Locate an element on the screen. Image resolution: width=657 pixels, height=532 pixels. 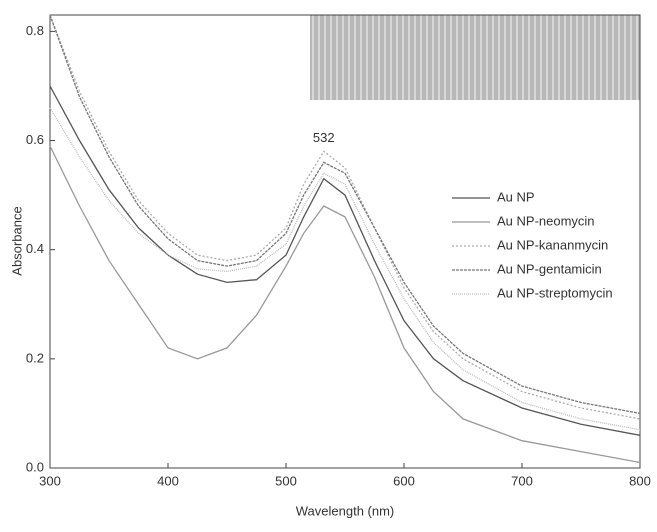
inset-photo is located at coordinates (475, 57).